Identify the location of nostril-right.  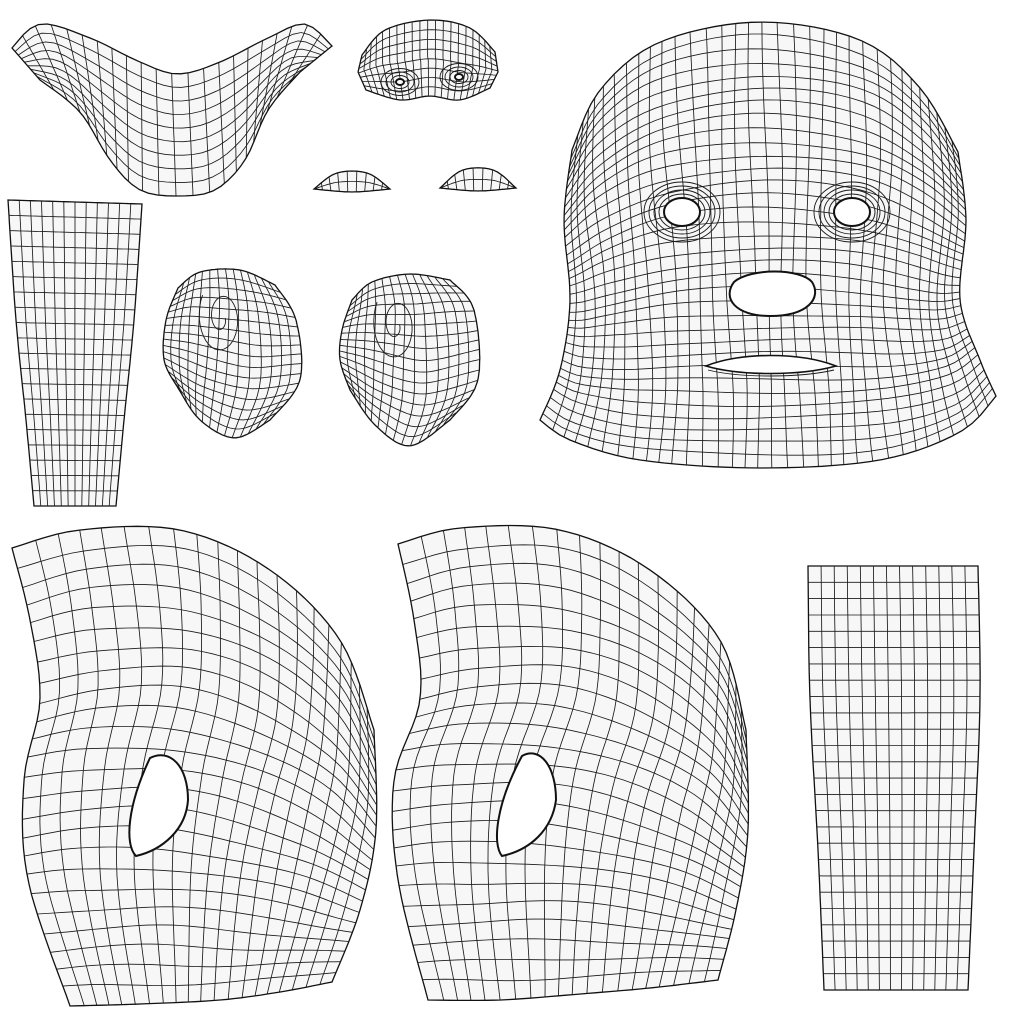
(459, 77).